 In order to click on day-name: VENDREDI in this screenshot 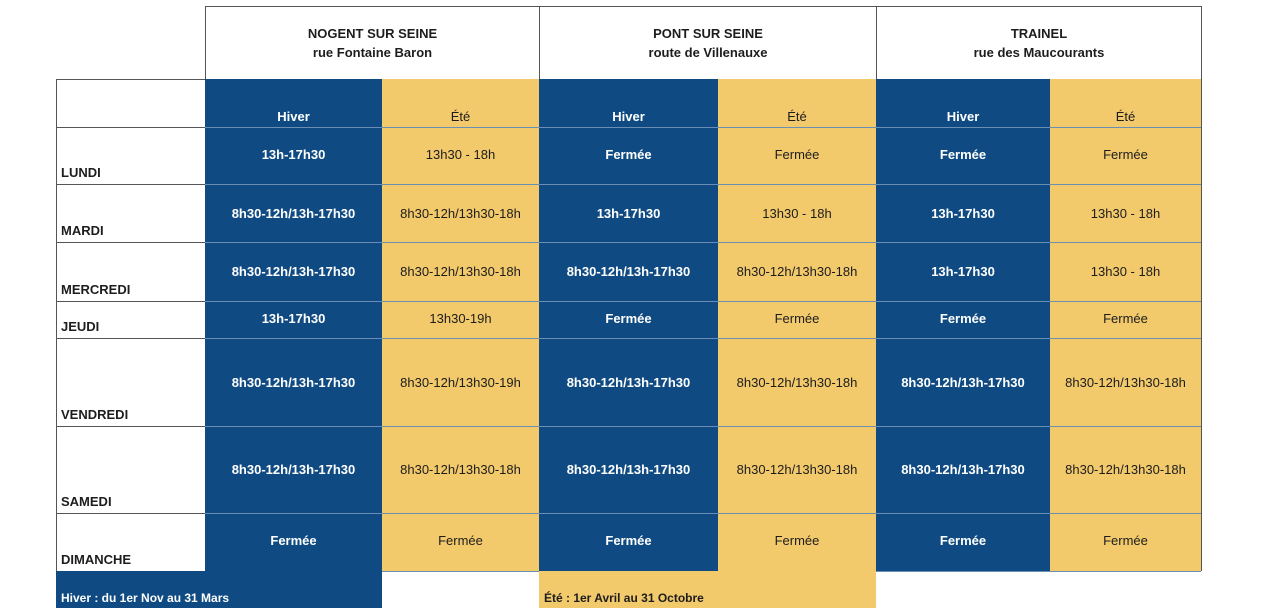, I will do `click(95, 414)`.